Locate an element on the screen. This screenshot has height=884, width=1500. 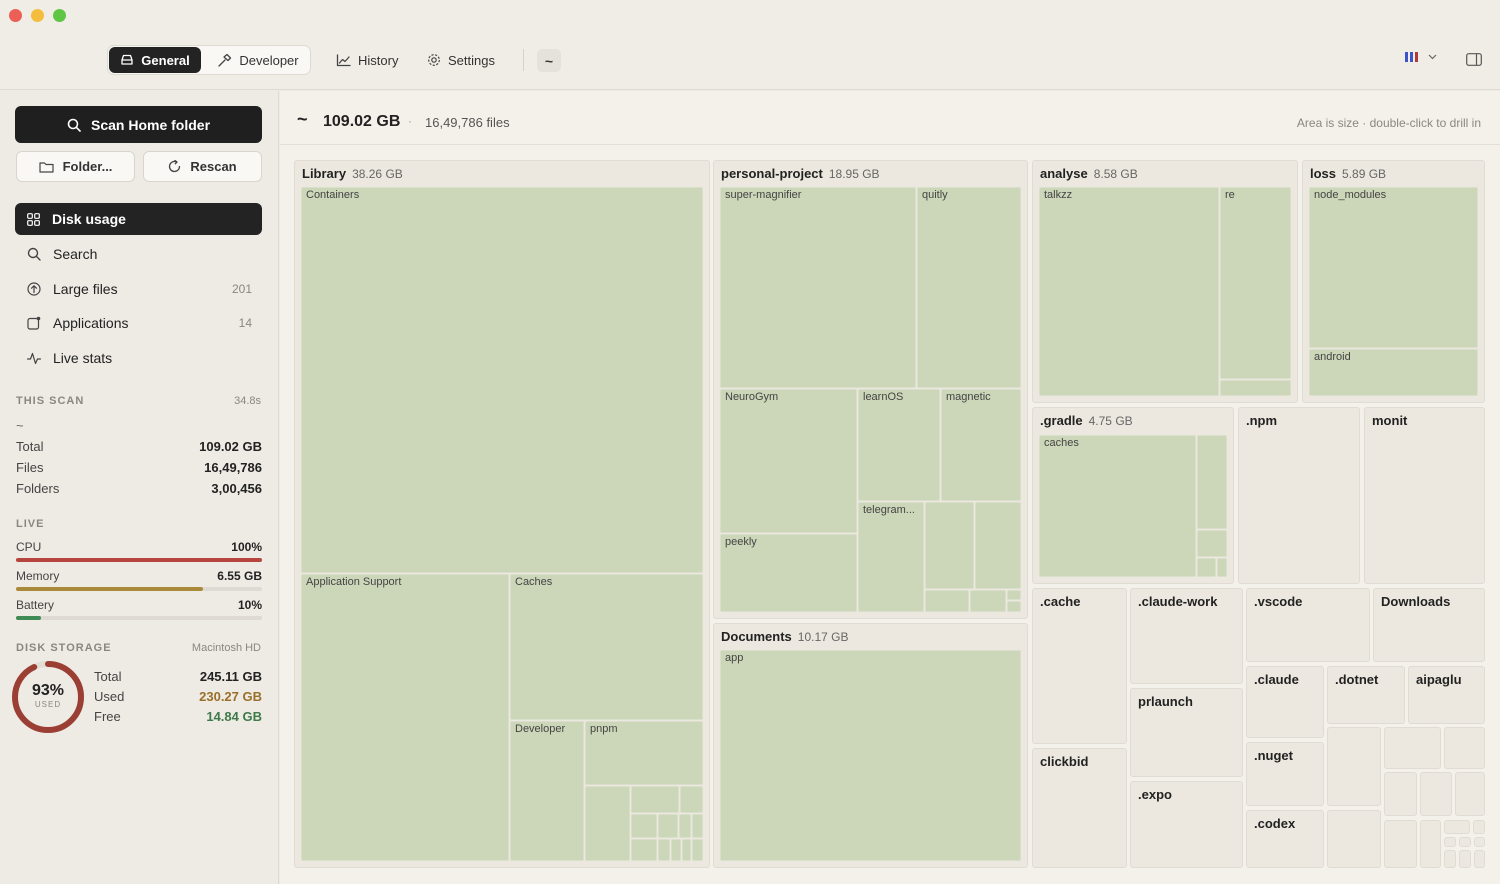
treemap-folder: .cache is located at coordinates (1079, 666).